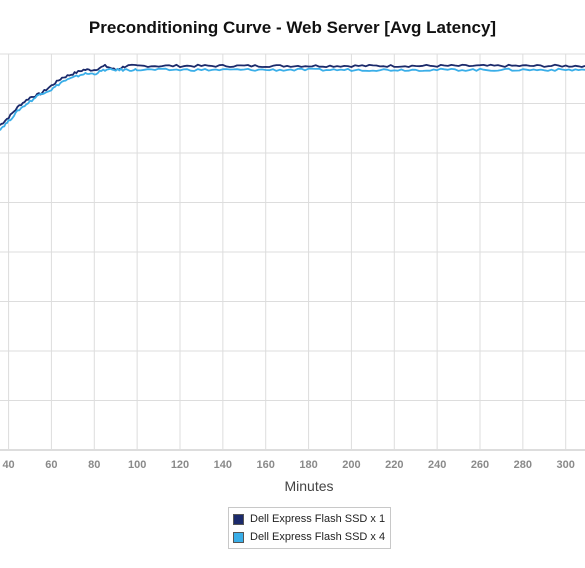  What do you see at coordinates (308, 465) in the screenshot?
I see `x-tick-label: 180` at bounding box center [308, 465].